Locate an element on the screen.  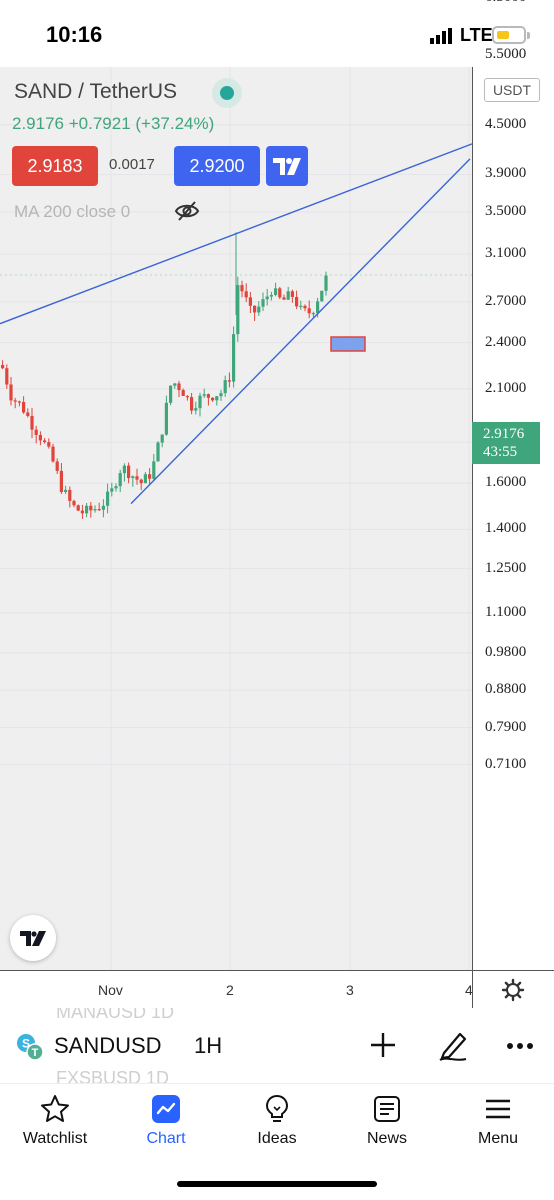
price-change-label: 2.9176 +0.7921 (+37.24%) is located at coordinates (113, 123).